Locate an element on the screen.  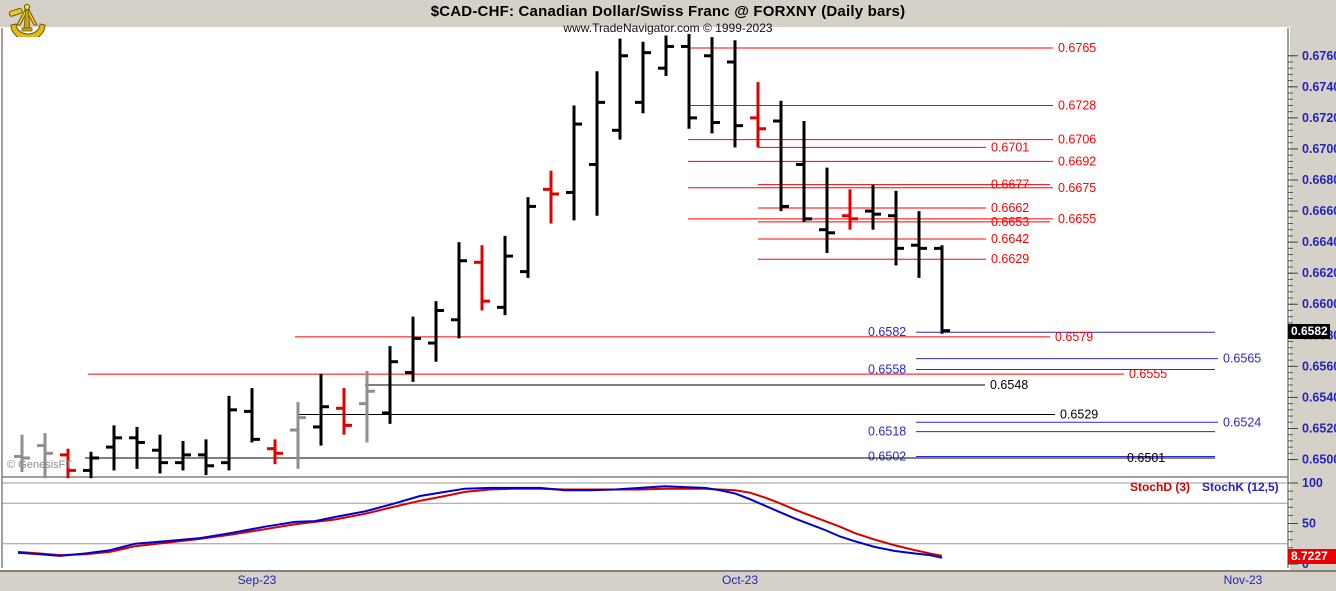
stoch-gridlines is located at coordinates (645, 513).